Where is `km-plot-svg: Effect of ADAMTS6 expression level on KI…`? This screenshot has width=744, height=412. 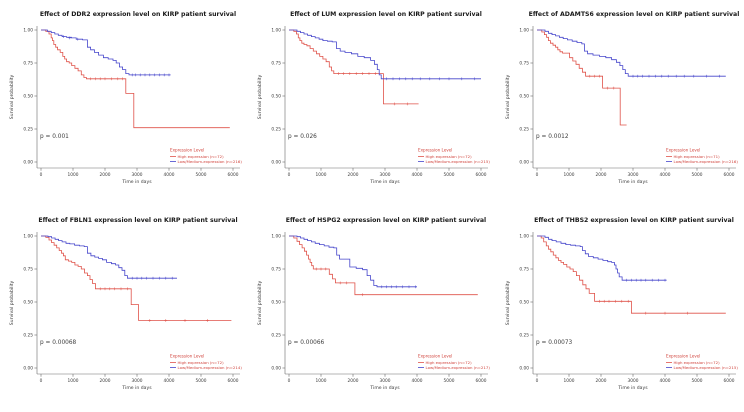
km-plot-svg: Effect of ADAMTS6 expression level on KI… is located at coordinates (622, 98).